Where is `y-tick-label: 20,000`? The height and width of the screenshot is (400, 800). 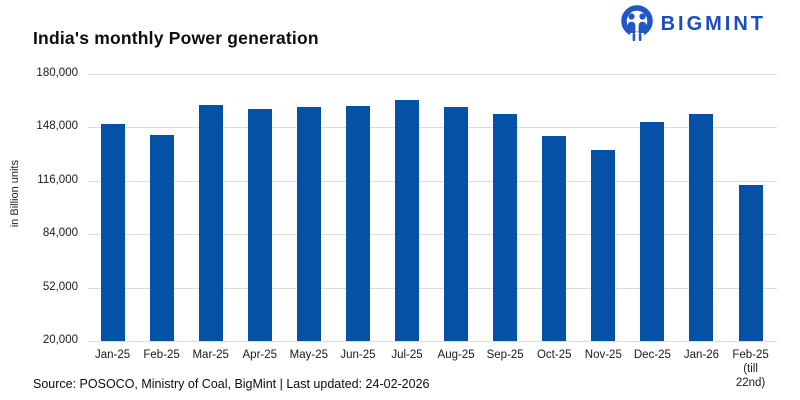 y-tick-label: 20,000 is located at coordinates (60, 340).